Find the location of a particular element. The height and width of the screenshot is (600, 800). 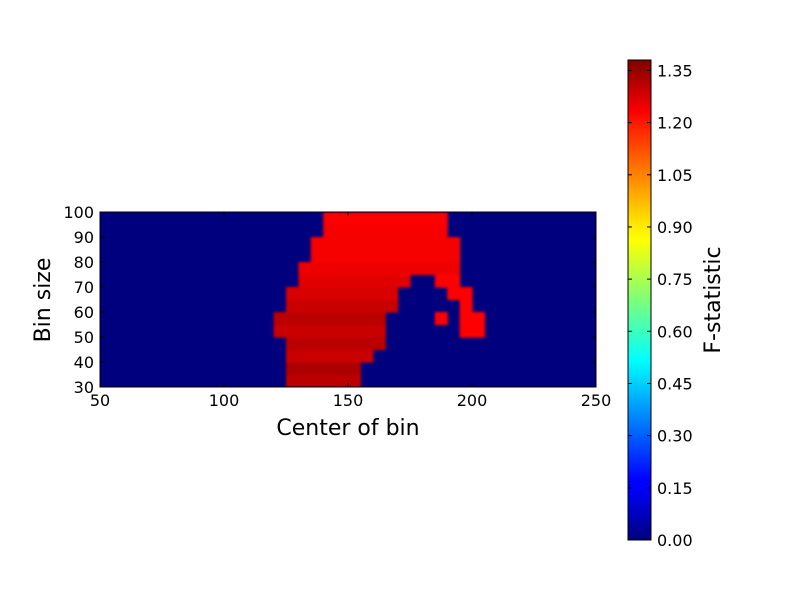

x-tick-label: 50 is located at coordinates (100, 400).